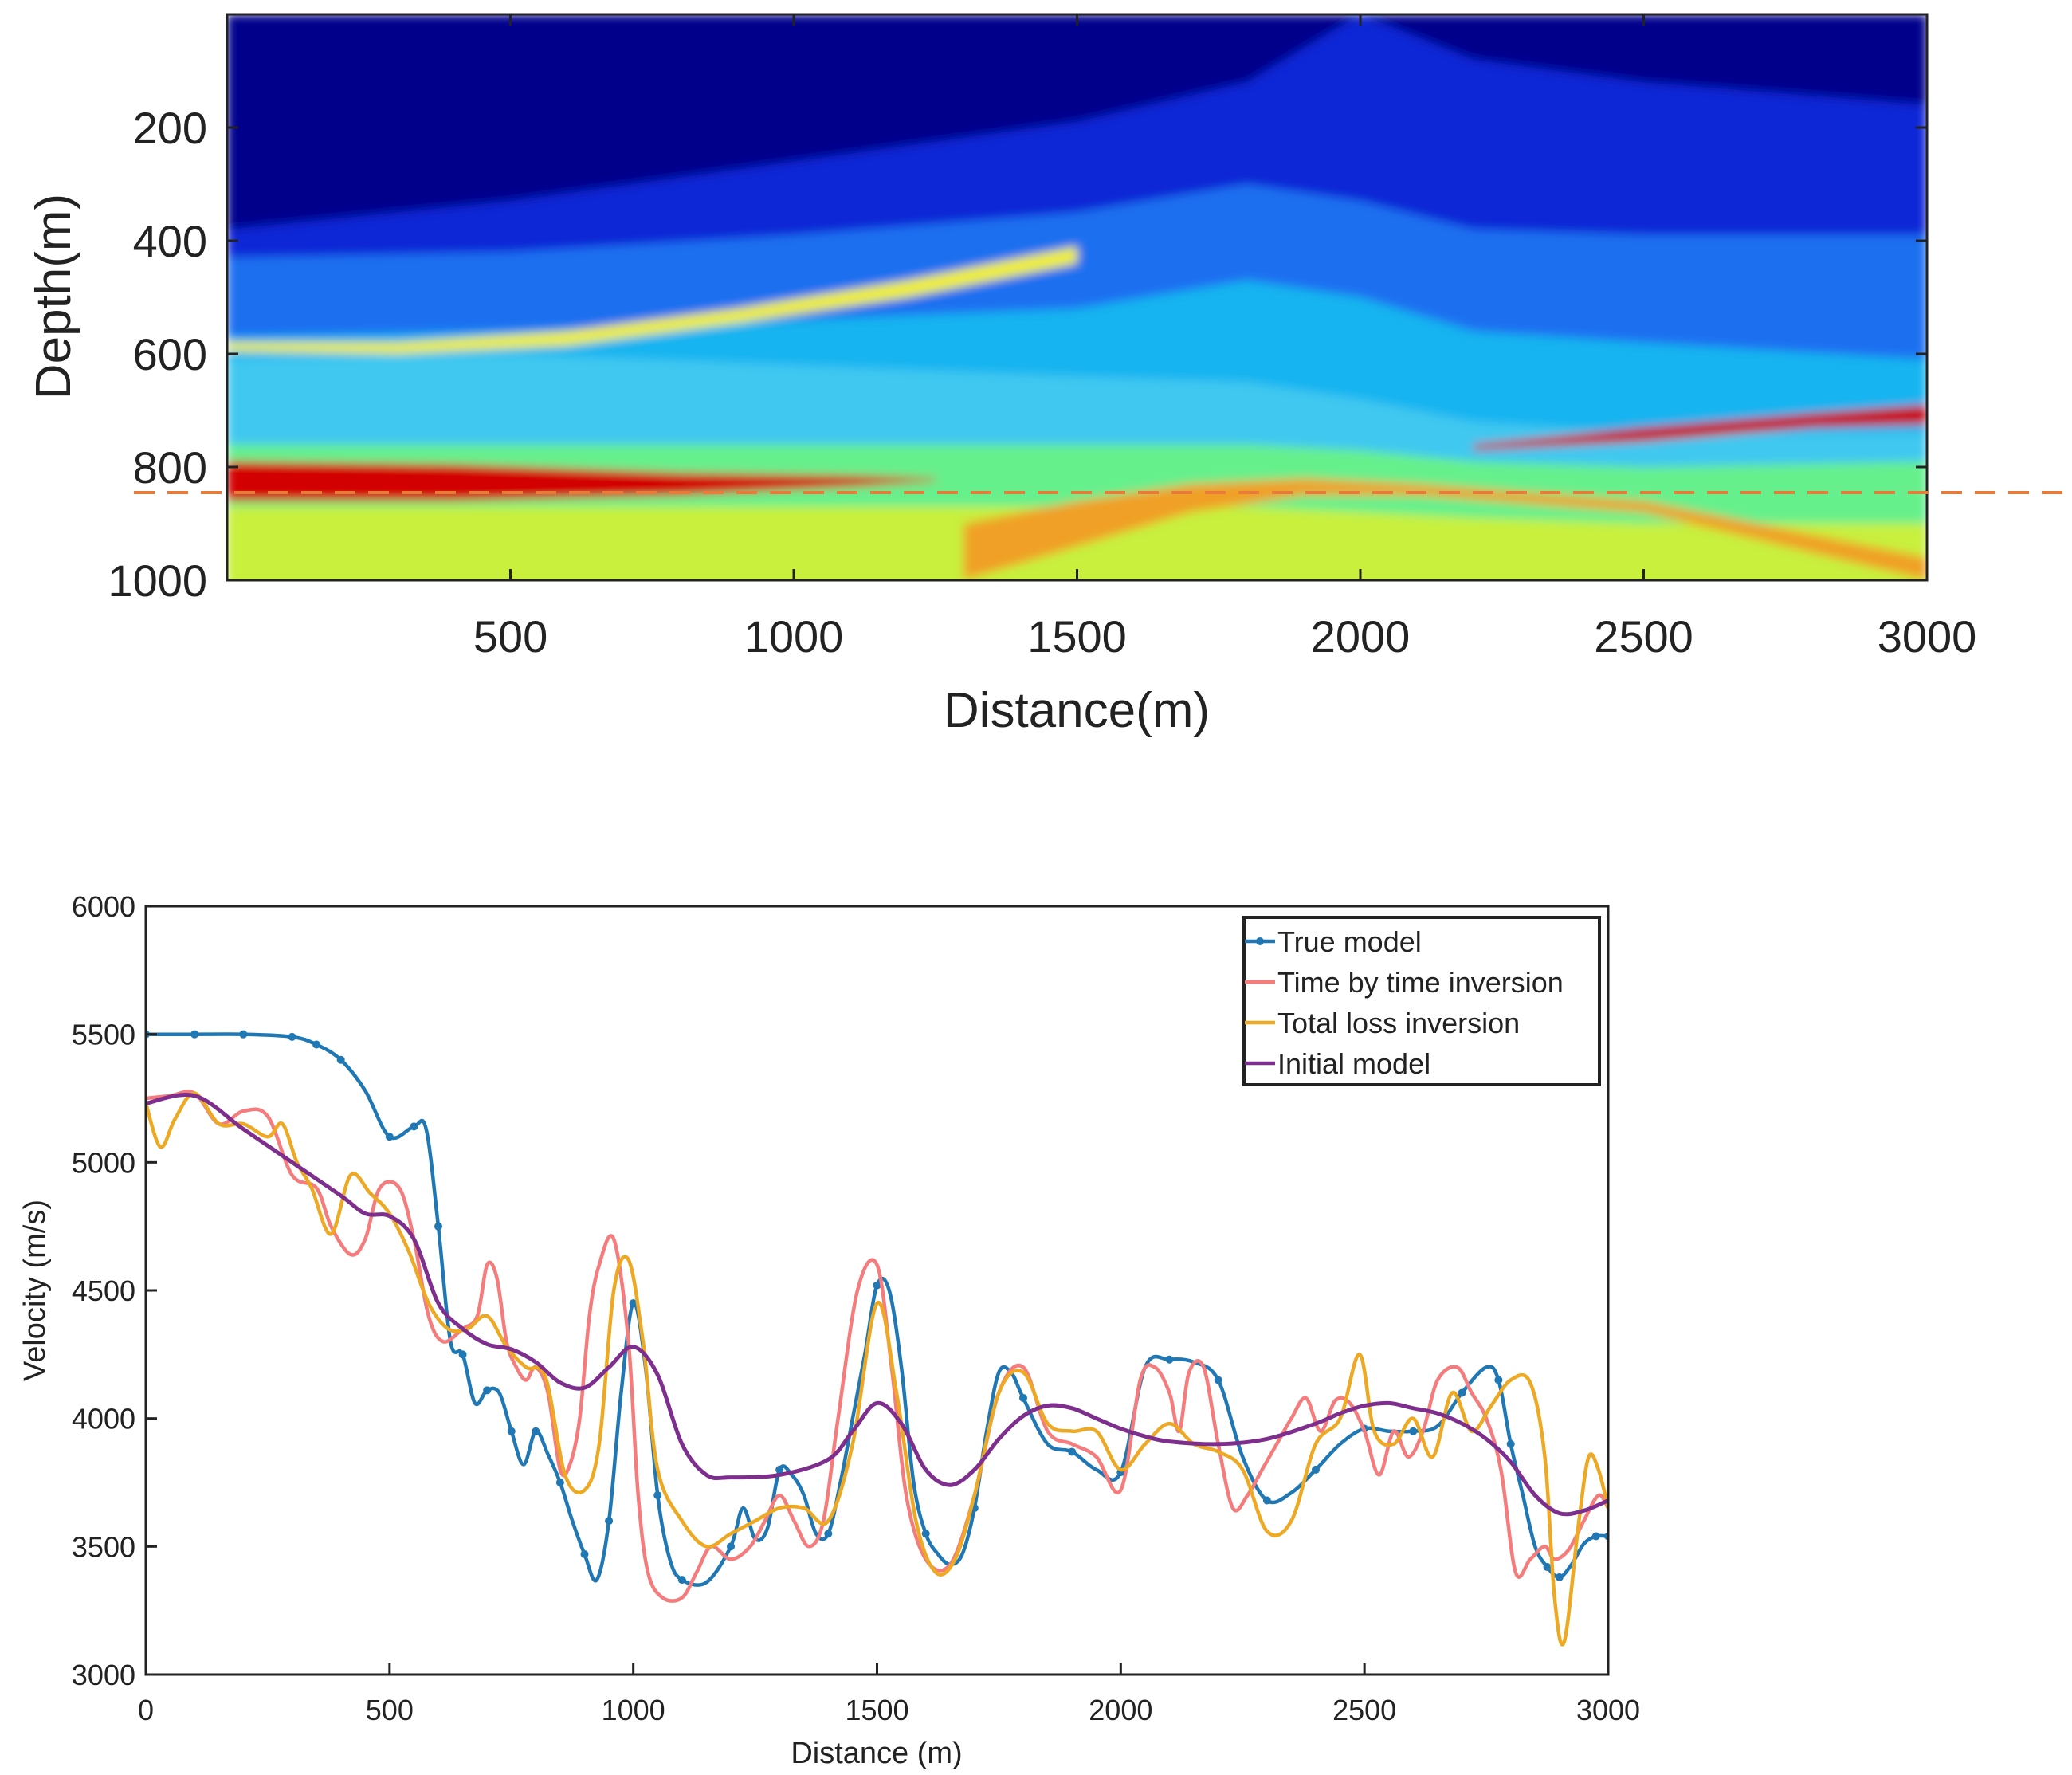  Describe the element at coordinates (1364, 1710) in the screenshot. I see `line-x-tick-label: 2500` at that location.